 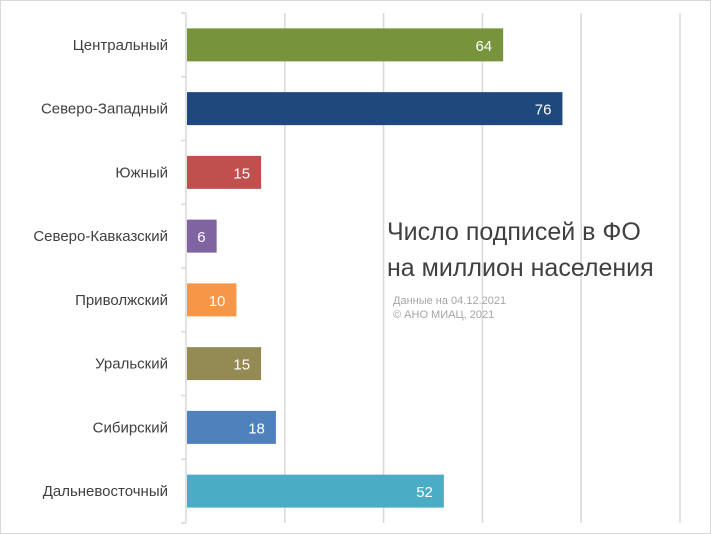 What do you see at coordinates (131, 364) in the screenshot?
I see `category-label: Уральский` at bounding box center [131, 364].